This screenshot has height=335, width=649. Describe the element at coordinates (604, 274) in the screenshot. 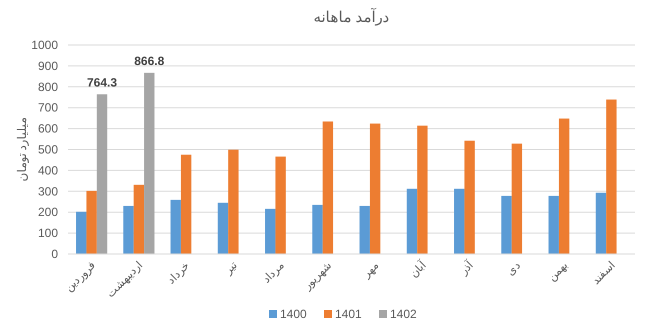

I see `x-tick-label: اسفند` at that location.